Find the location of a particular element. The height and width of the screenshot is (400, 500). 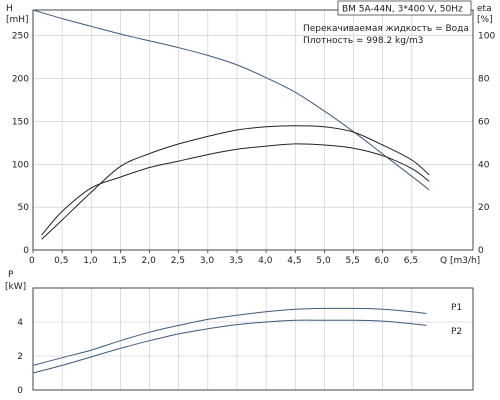

bottom-series-group is located at coordinates (229, 340).